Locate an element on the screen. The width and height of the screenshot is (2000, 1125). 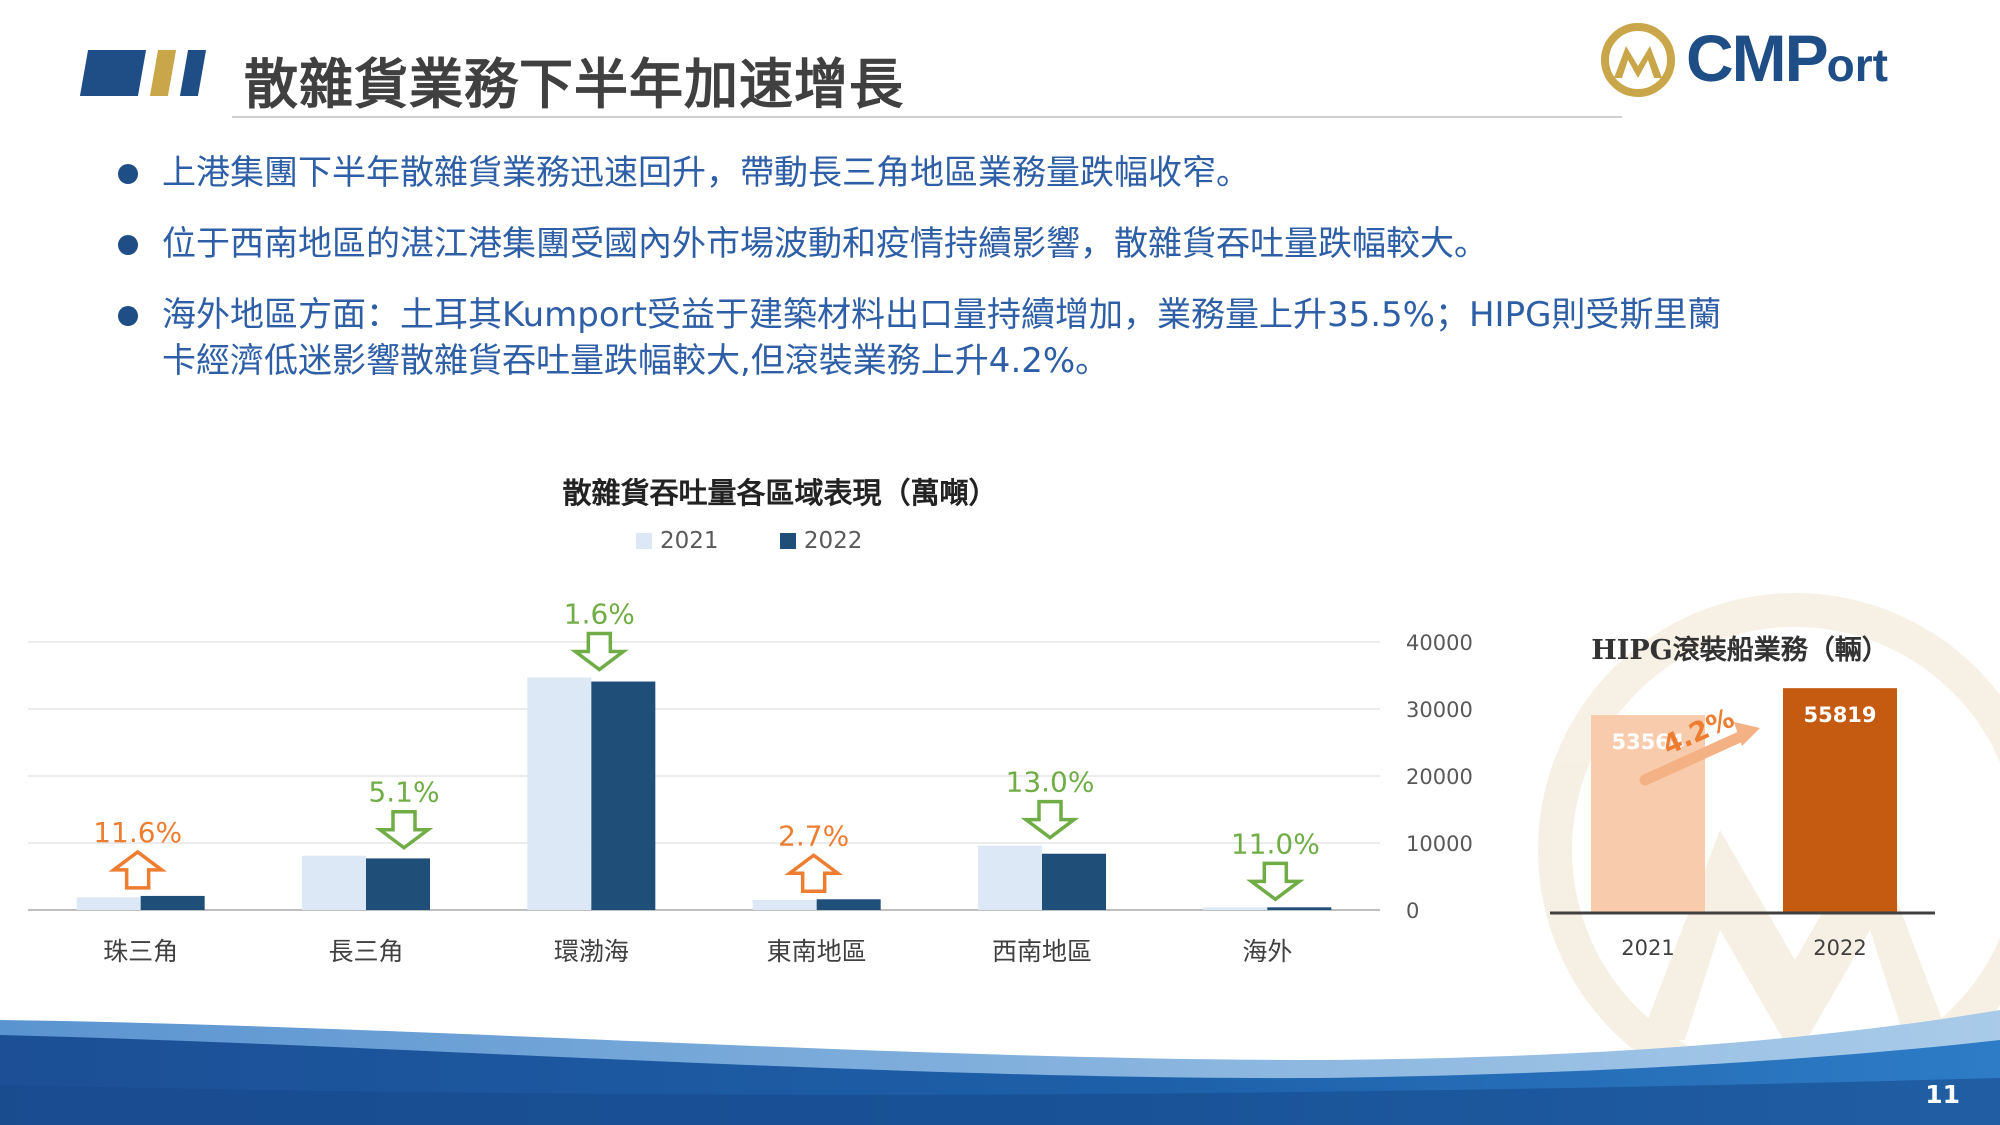
legend-label-2021: 2021 is located at coordinates (689, 541).